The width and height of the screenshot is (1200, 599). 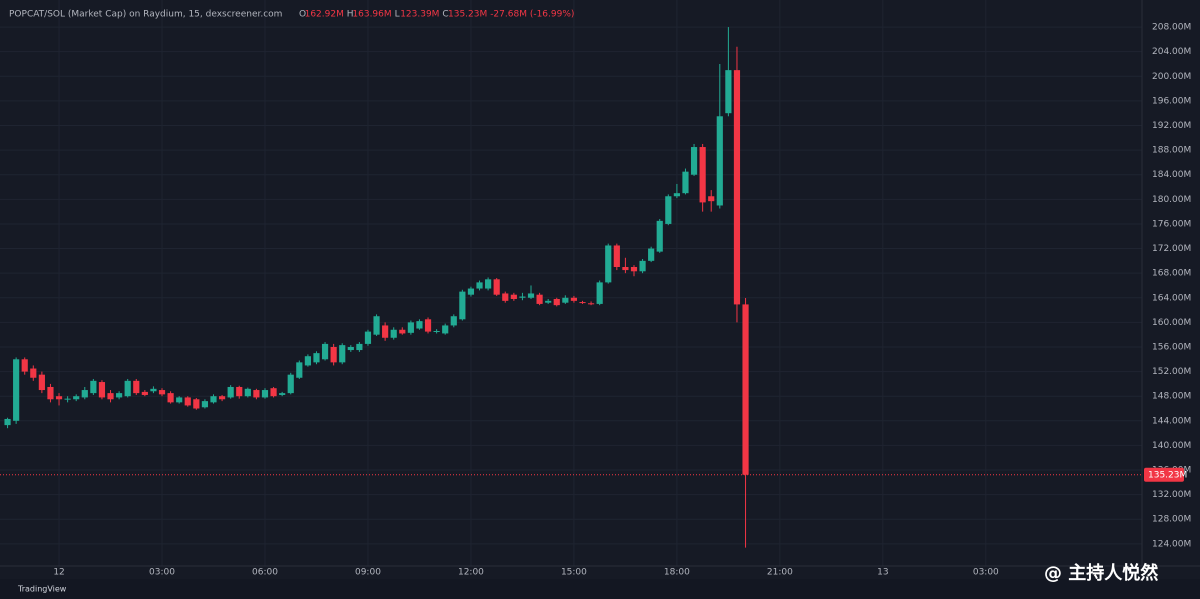 What do you see at coordinates (1101, 573) in the screenshot?
I see `watermark: @ 主持人悦然` at bounding box center [1101, 573].